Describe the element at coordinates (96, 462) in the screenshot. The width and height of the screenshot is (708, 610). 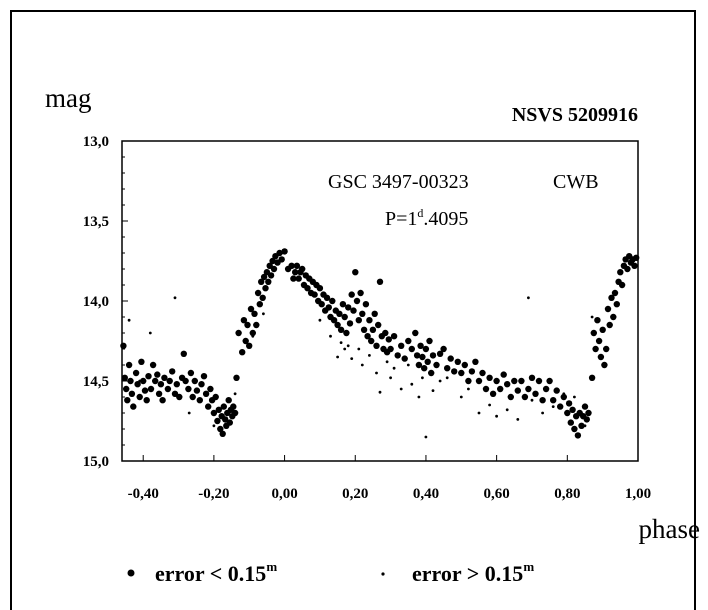
I see `y-tick-label: 15,0` at that location.